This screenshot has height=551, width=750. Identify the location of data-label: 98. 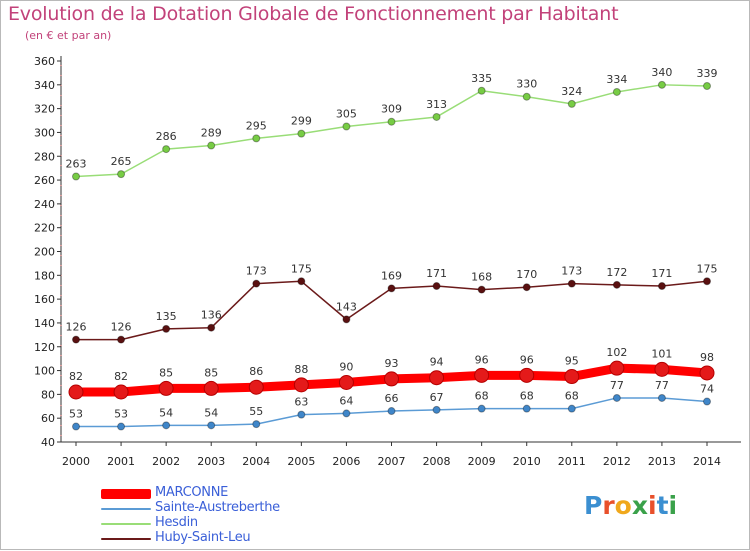
(707, 357).